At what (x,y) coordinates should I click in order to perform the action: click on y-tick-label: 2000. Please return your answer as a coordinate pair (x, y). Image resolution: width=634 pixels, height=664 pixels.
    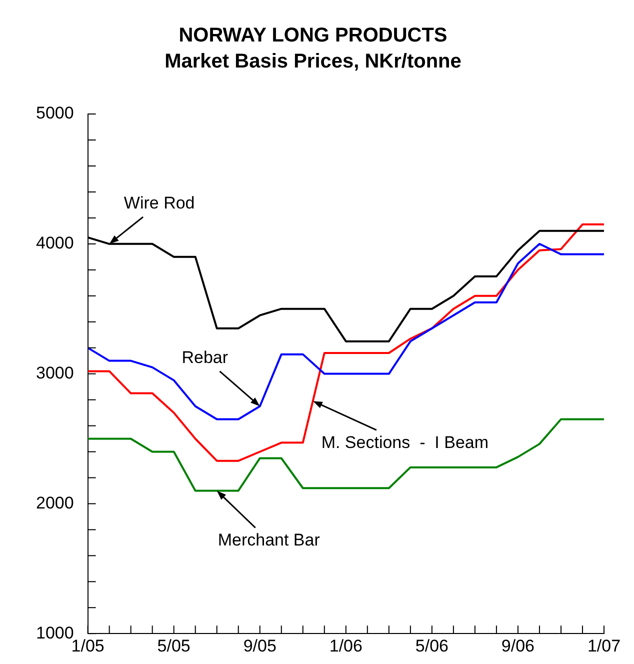
    Looking at the image, I should click on (55, 502).